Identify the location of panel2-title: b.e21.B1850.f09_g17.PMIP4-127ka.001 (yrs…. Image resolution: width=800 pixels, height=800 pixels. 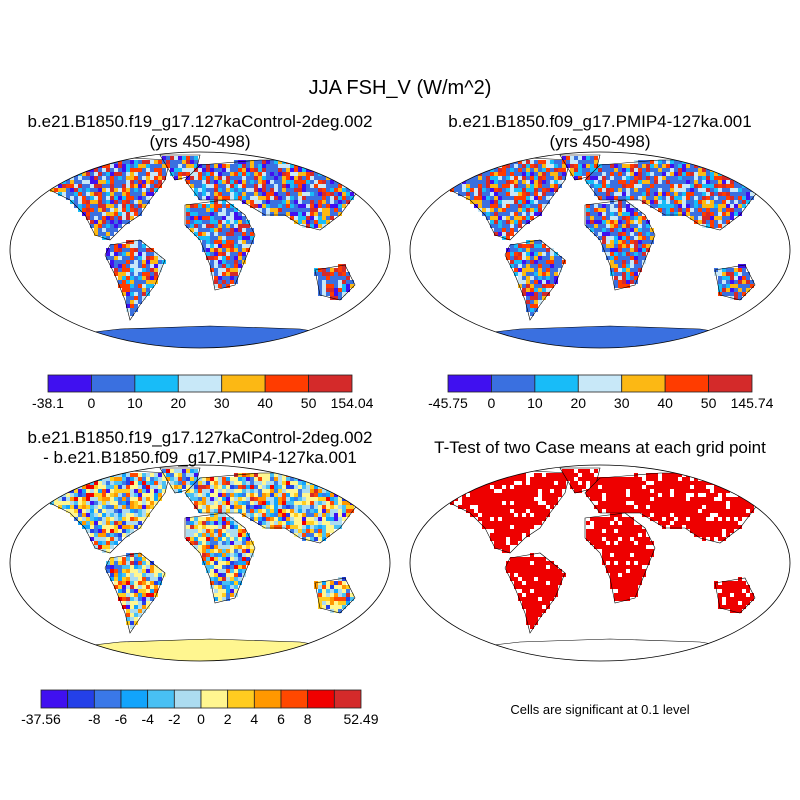
(600, 132).